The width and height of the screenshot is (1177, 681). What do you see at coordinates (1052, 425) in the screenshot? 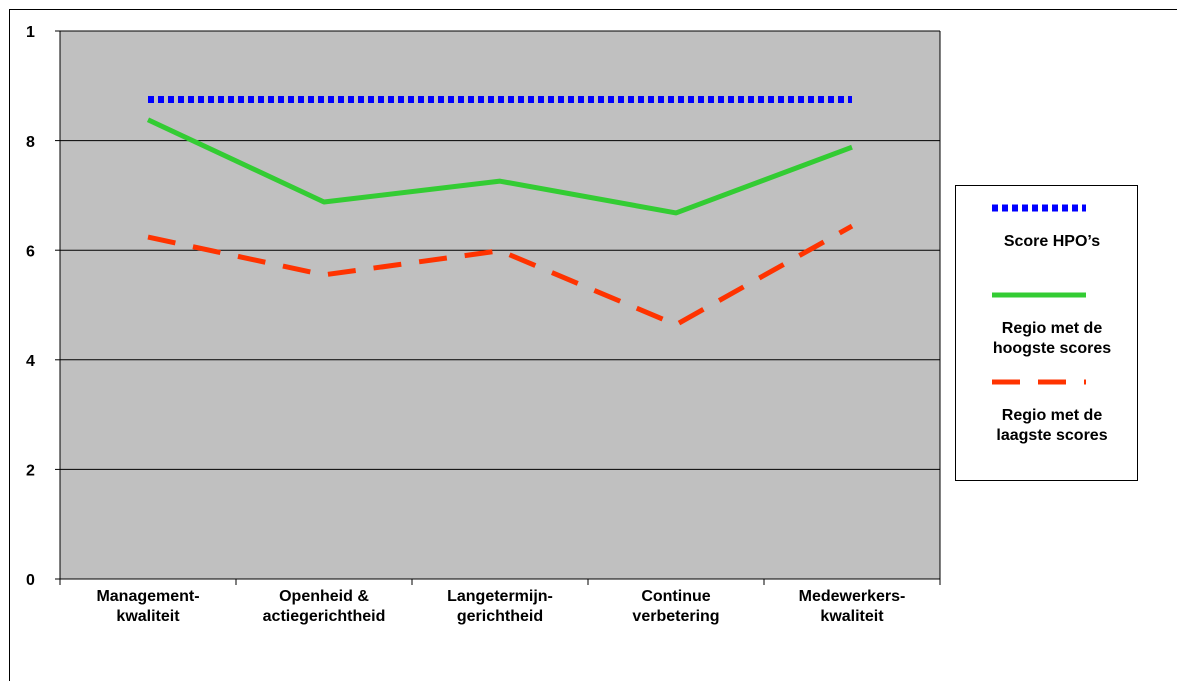
I see `legend-label: Regio met de laagste scores` at bounding box center [1052, 425].